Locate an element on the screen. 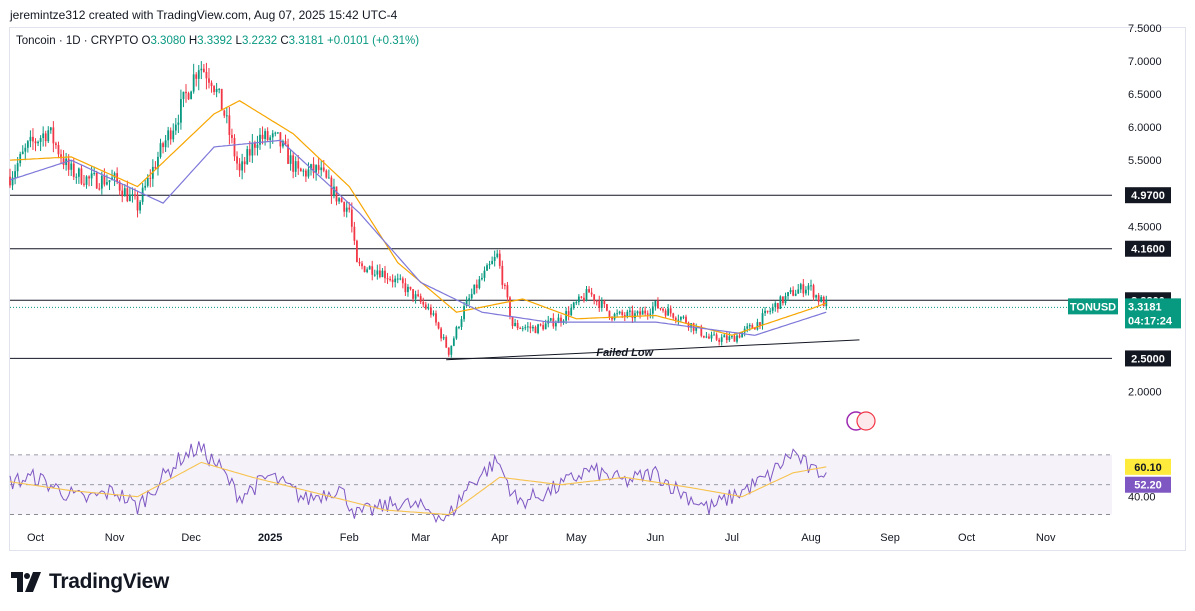 The image size is (1195, 611). failed-low-trendline is located at coordinates (653, 350).